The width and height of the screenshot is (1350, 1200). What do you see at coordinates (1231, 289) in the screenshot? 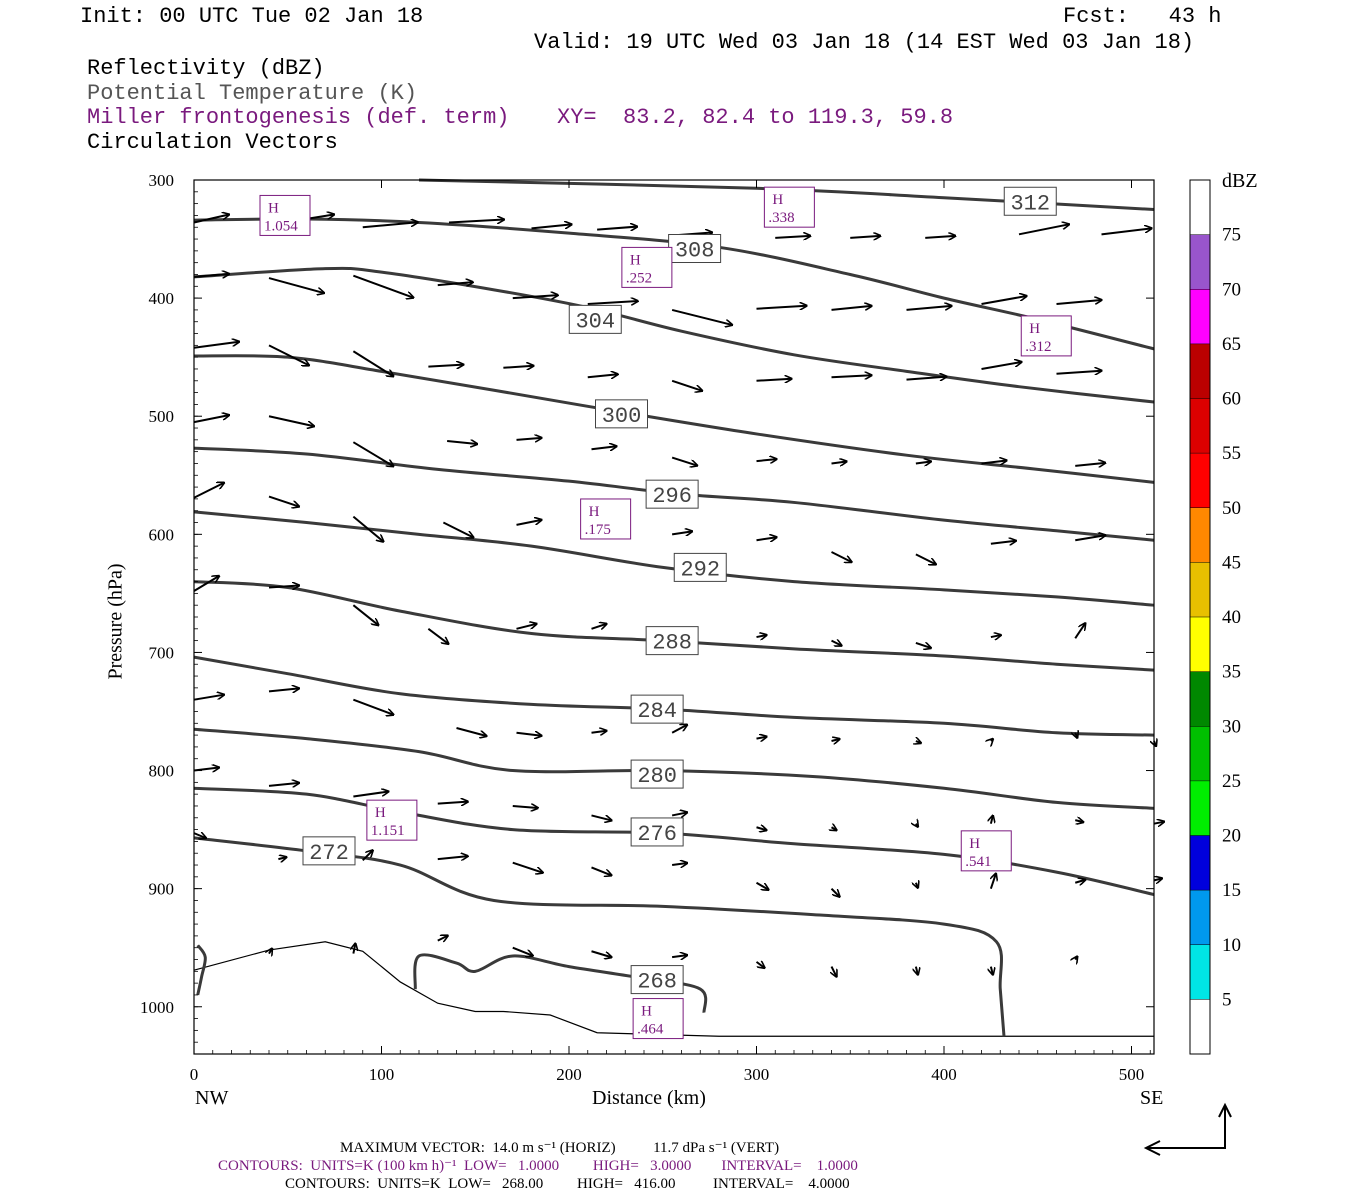
I see `colorbar-level-label: 70` at bounding box center [1231, 289].